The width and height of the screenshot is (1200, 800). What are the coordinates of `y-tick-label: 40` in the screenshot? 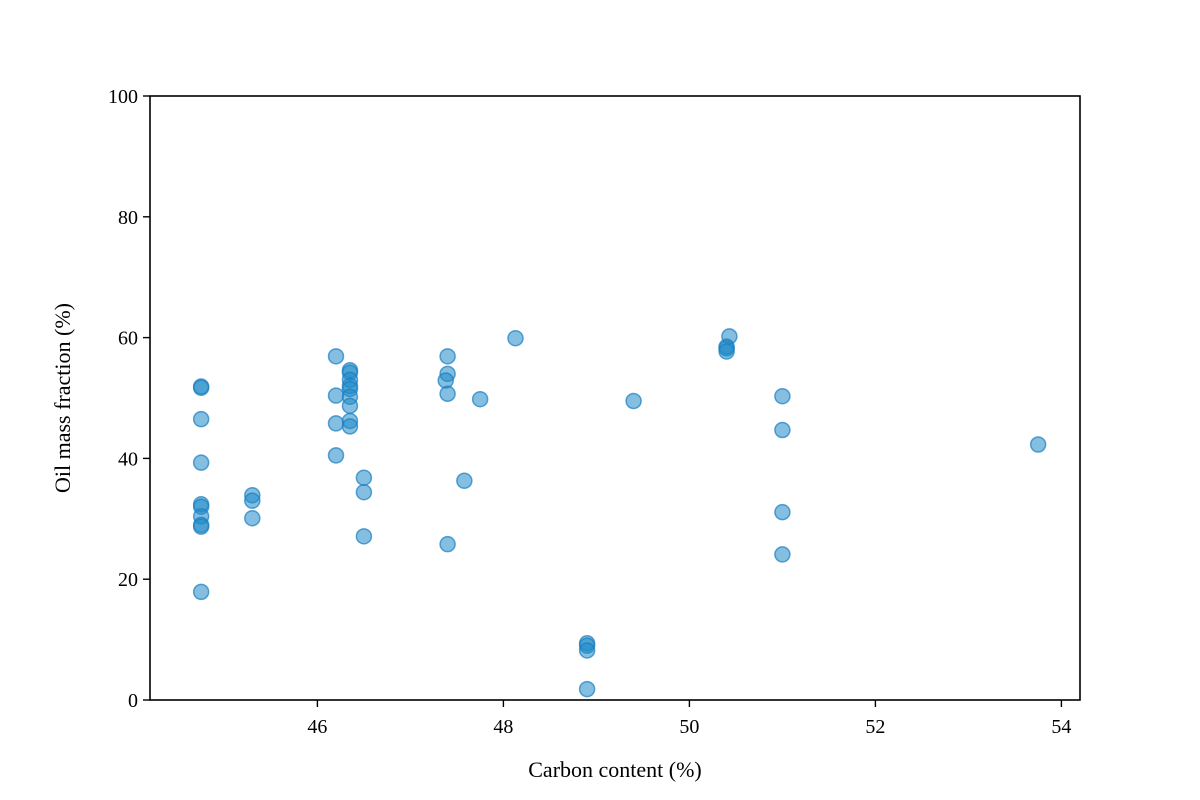 It's located at (128, 459).